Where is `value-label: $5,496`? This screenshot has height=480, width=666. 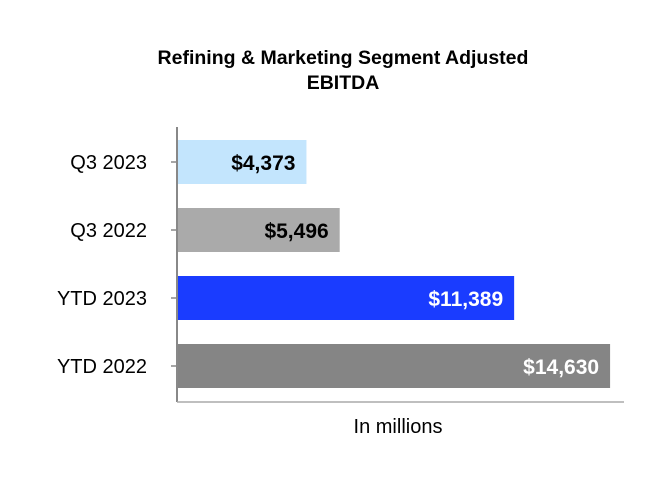 value-label: $5,496 is located at coordinates (296, 231).